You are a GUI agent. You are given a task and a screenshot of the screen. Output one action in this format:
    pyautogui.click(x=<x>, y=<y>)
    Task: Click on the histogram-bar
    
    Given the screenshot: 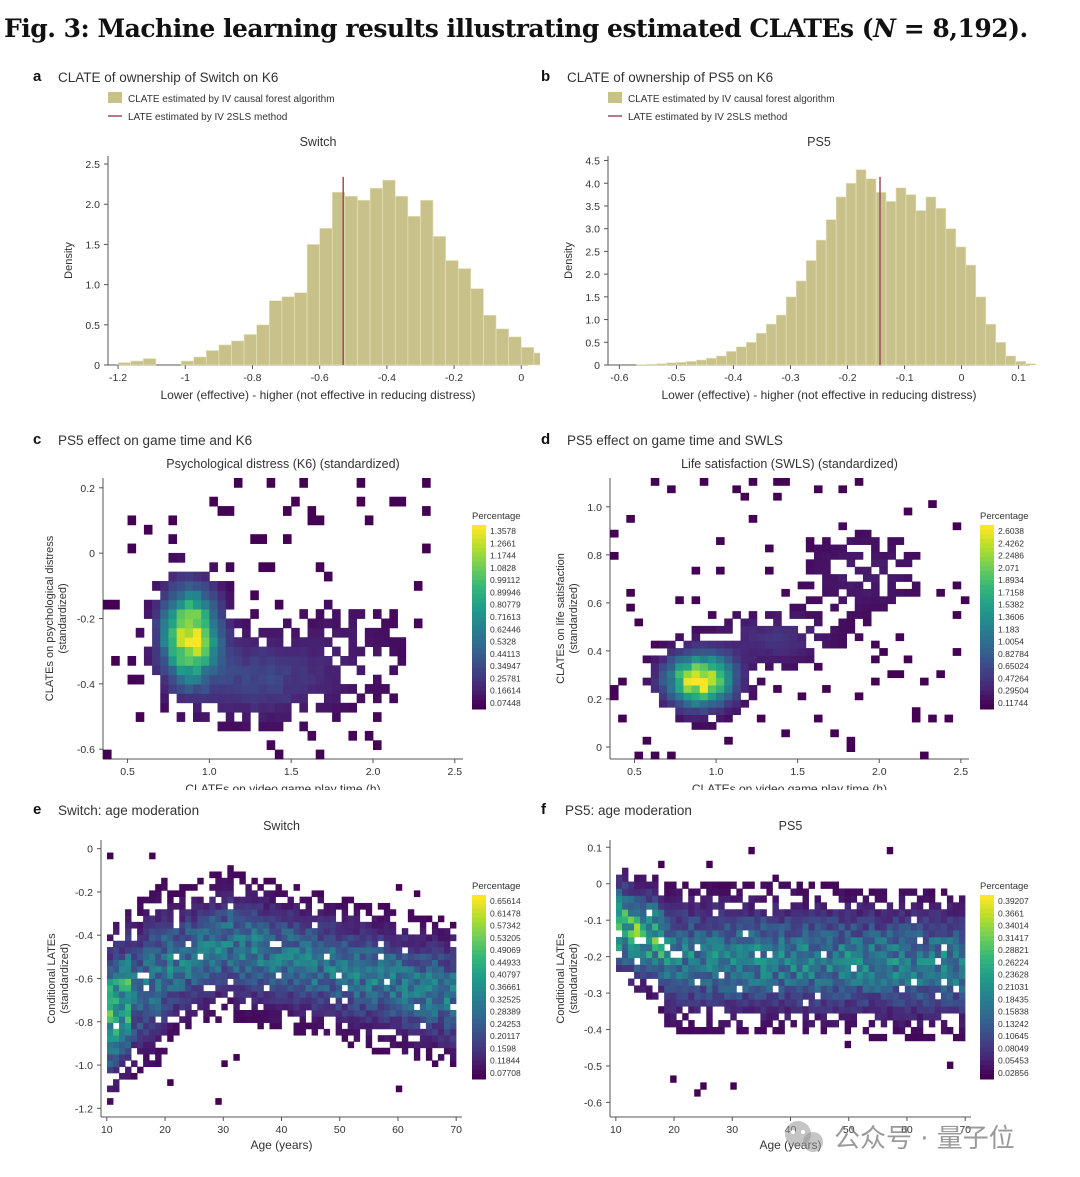 What is the action you would take?
    pyautogui.click(x=751, y=353)
    